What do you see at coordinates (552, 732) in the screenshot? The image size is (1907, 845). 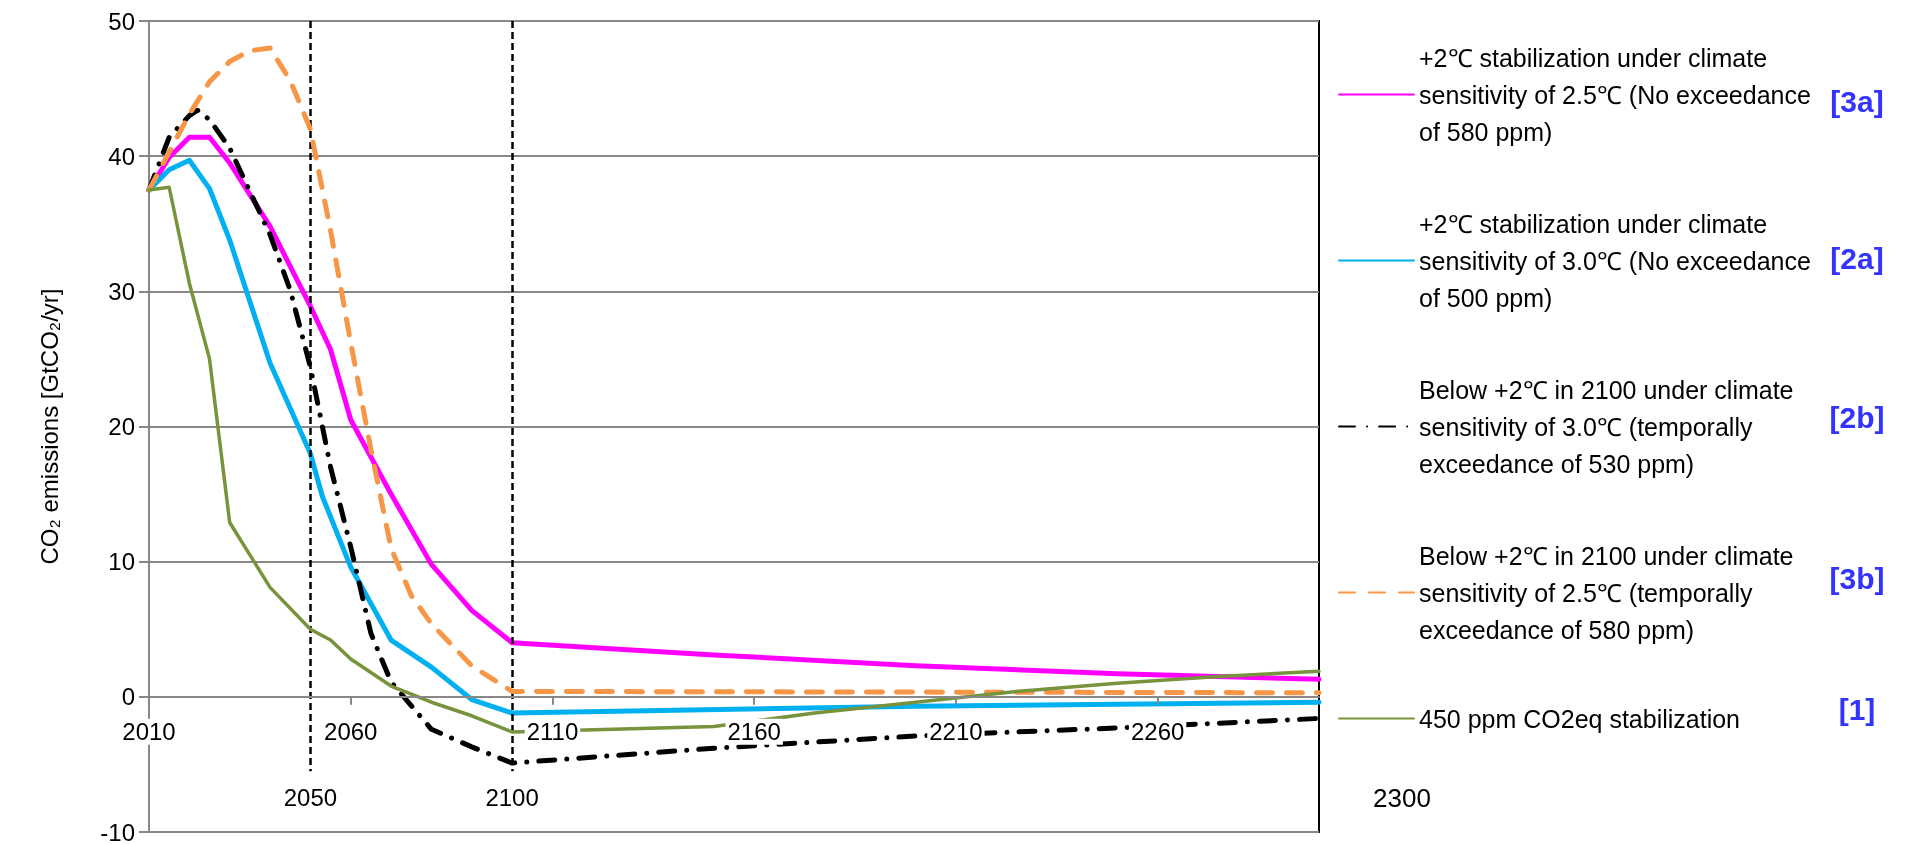 I see `x-tick-label: 2110` at bounding box center [552, 732].